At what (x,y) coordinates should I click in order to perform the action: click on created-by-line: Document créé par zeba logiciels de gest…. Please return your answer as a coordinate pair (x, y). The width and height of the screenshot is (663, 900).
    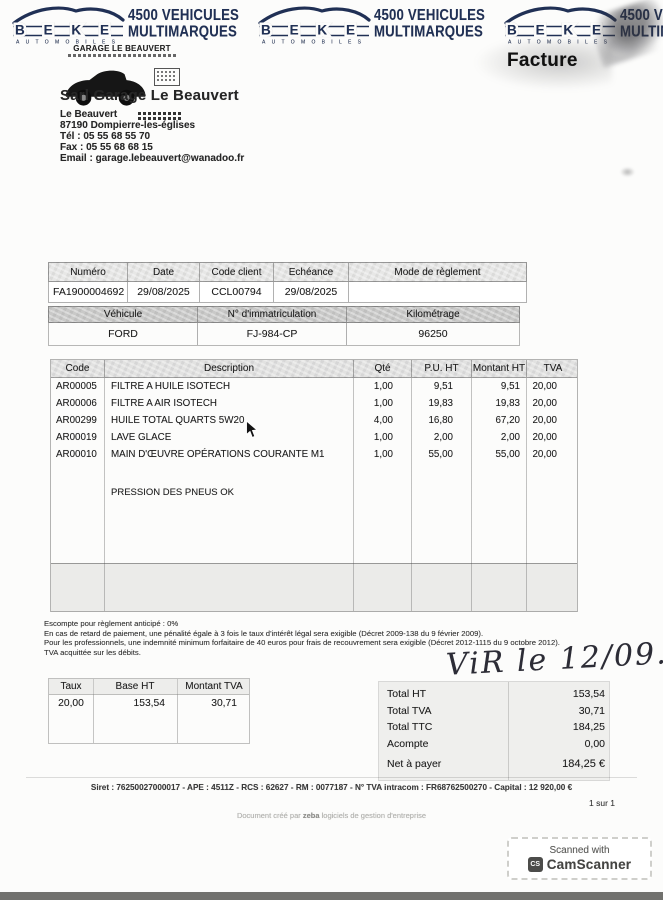
    Looking at the image, I should click on (331, 815).